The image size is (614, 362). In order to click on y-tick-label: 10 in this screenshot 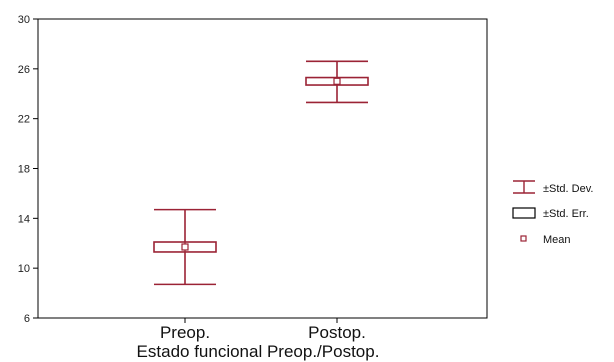, I will do `click(24, 269)`.